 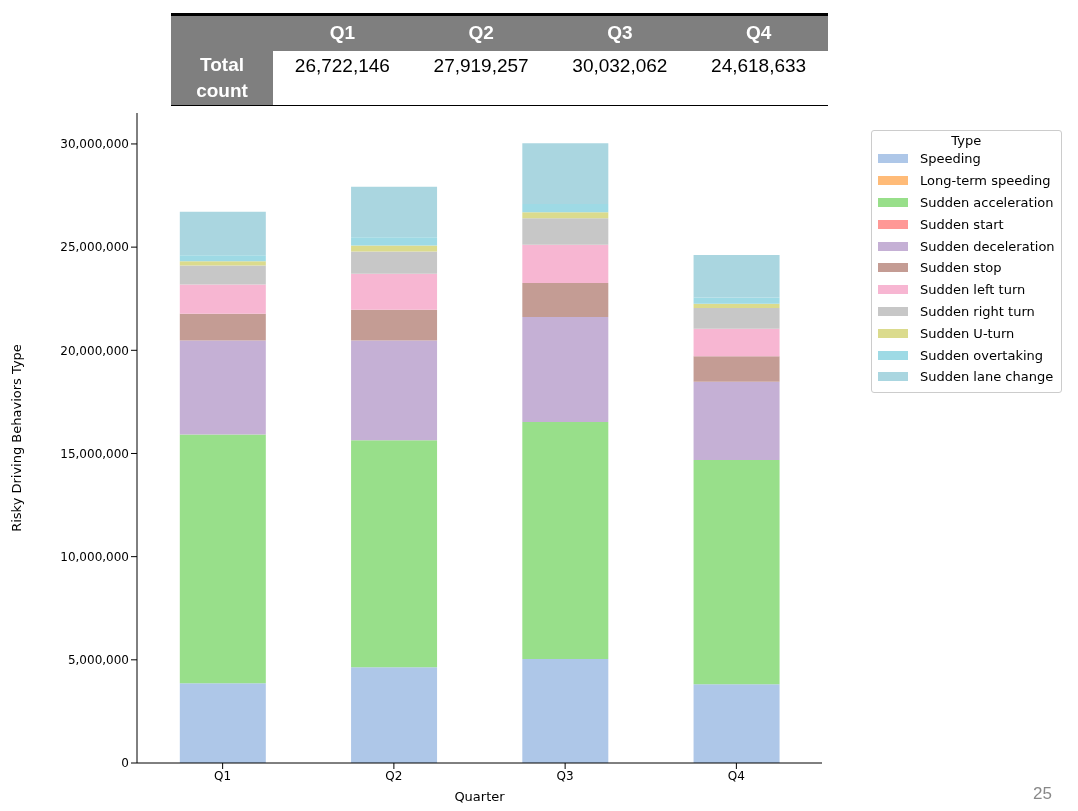 I want to click on y-tick-label: 20,000,000, so click(x=94, y=350).